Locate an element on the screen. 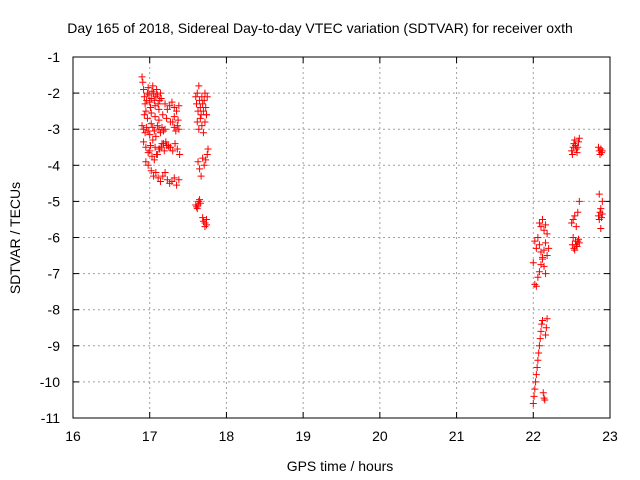 The width and height of the screenshot is (640, 480). y-tick-label: -2 is located at coordinates (54, 93).